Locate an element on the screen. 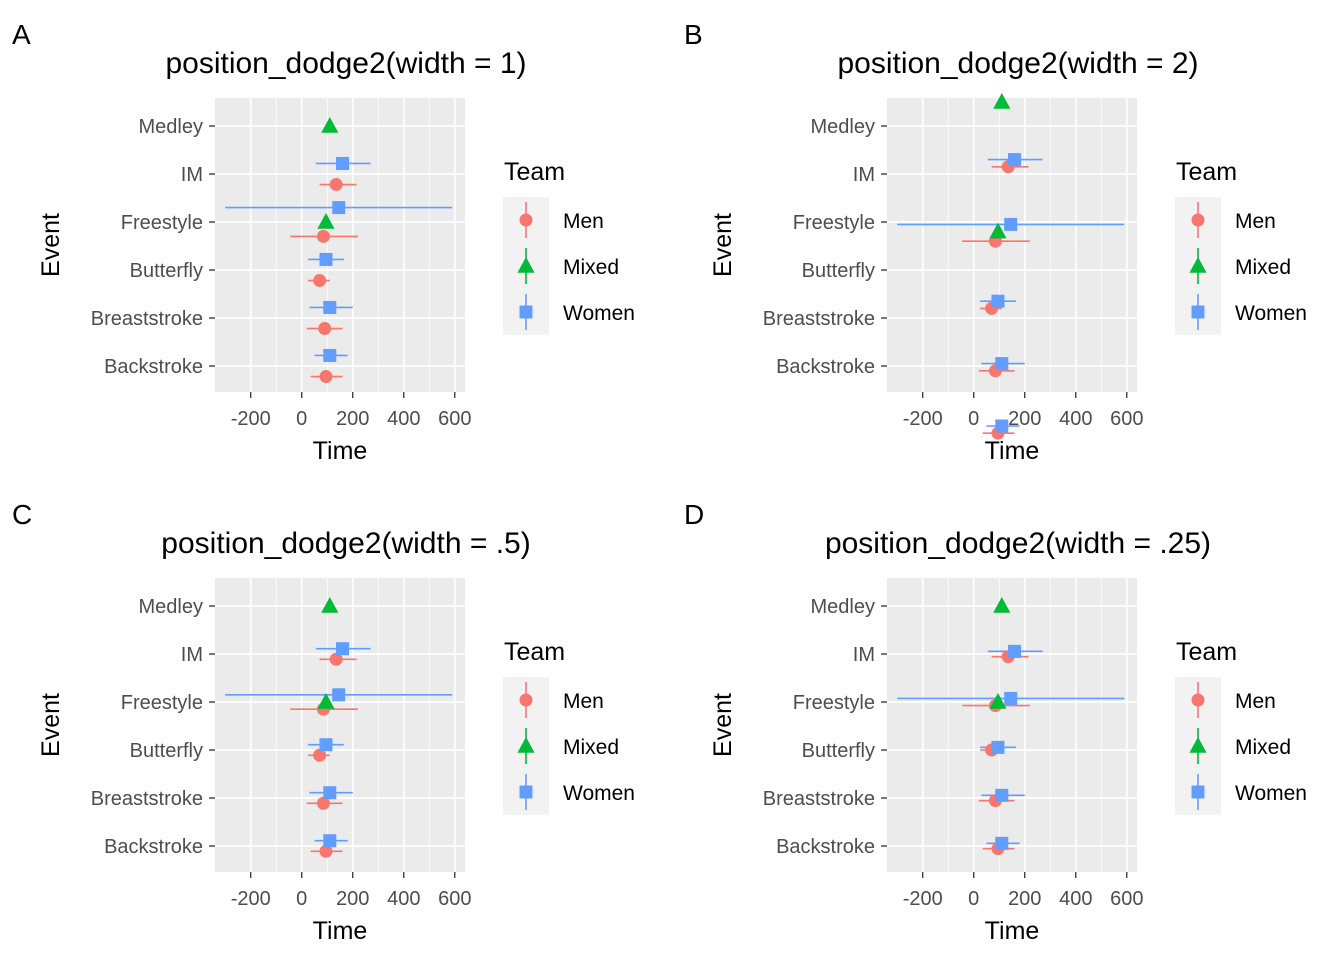 The height and width of the screenshot is (965, 1344). y-tick-label: Breaststroke is located at coordinates (819, 799).